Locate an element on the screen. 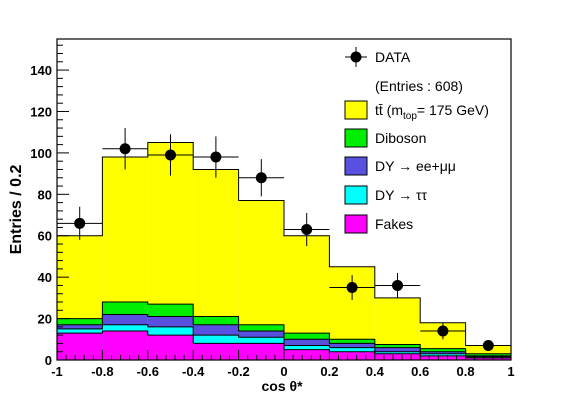  y-tick-label: 40 is located at coordinates (45, 277).